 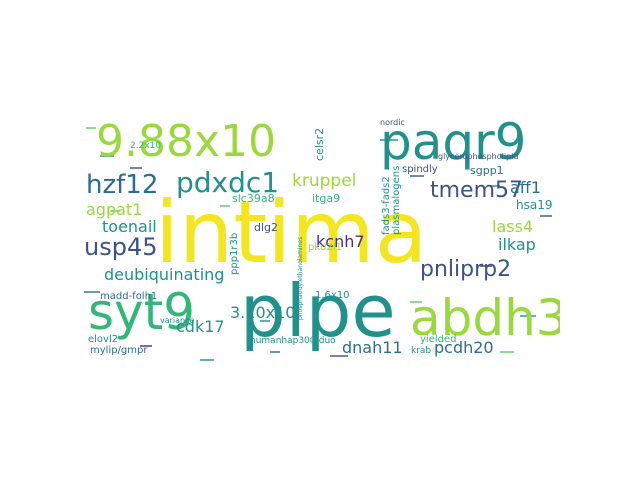 I want to click on word-tmem57: tmem57, so click(x=477, y=190).